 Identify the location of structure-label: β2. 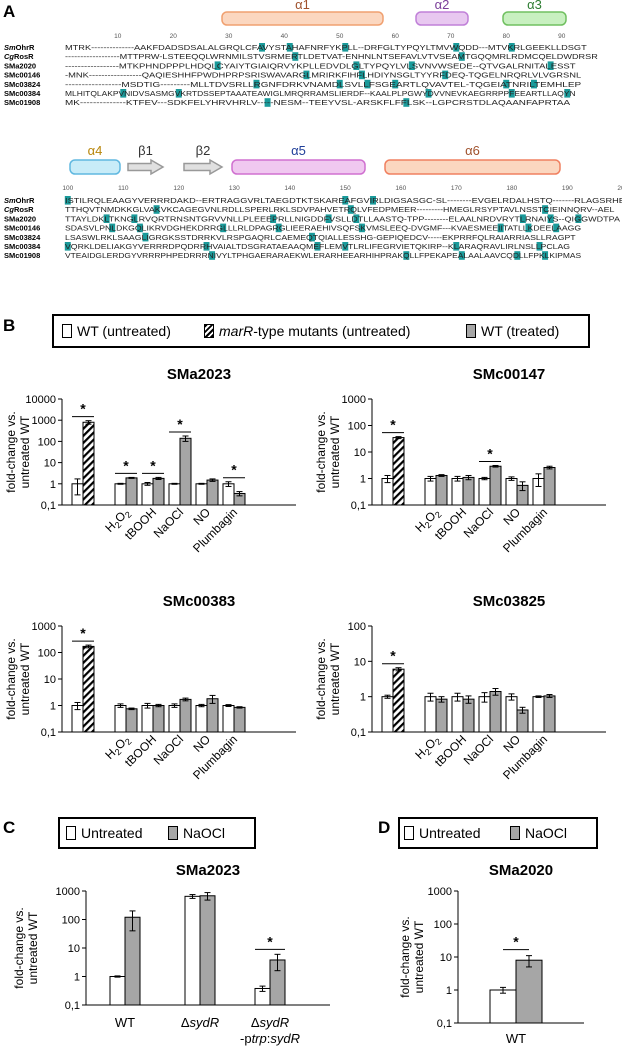
(203, 150).